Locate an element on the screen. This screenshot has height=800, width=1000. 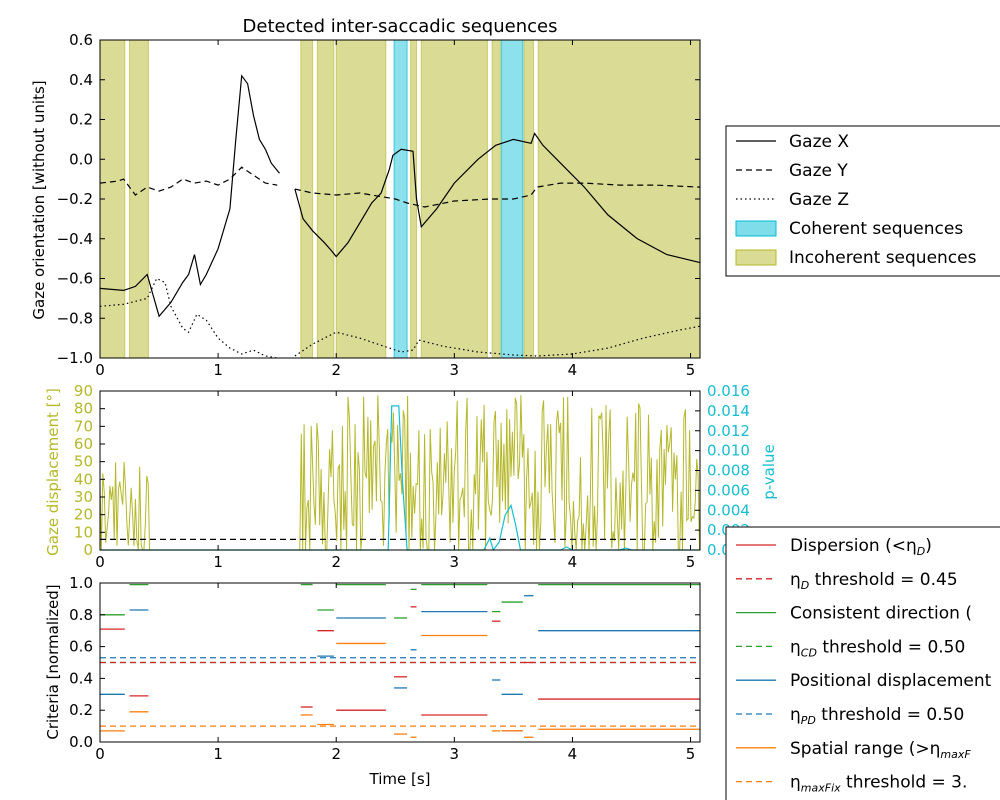
bottom-legend-label: Positional displacement is located at coordinates (891, 681).